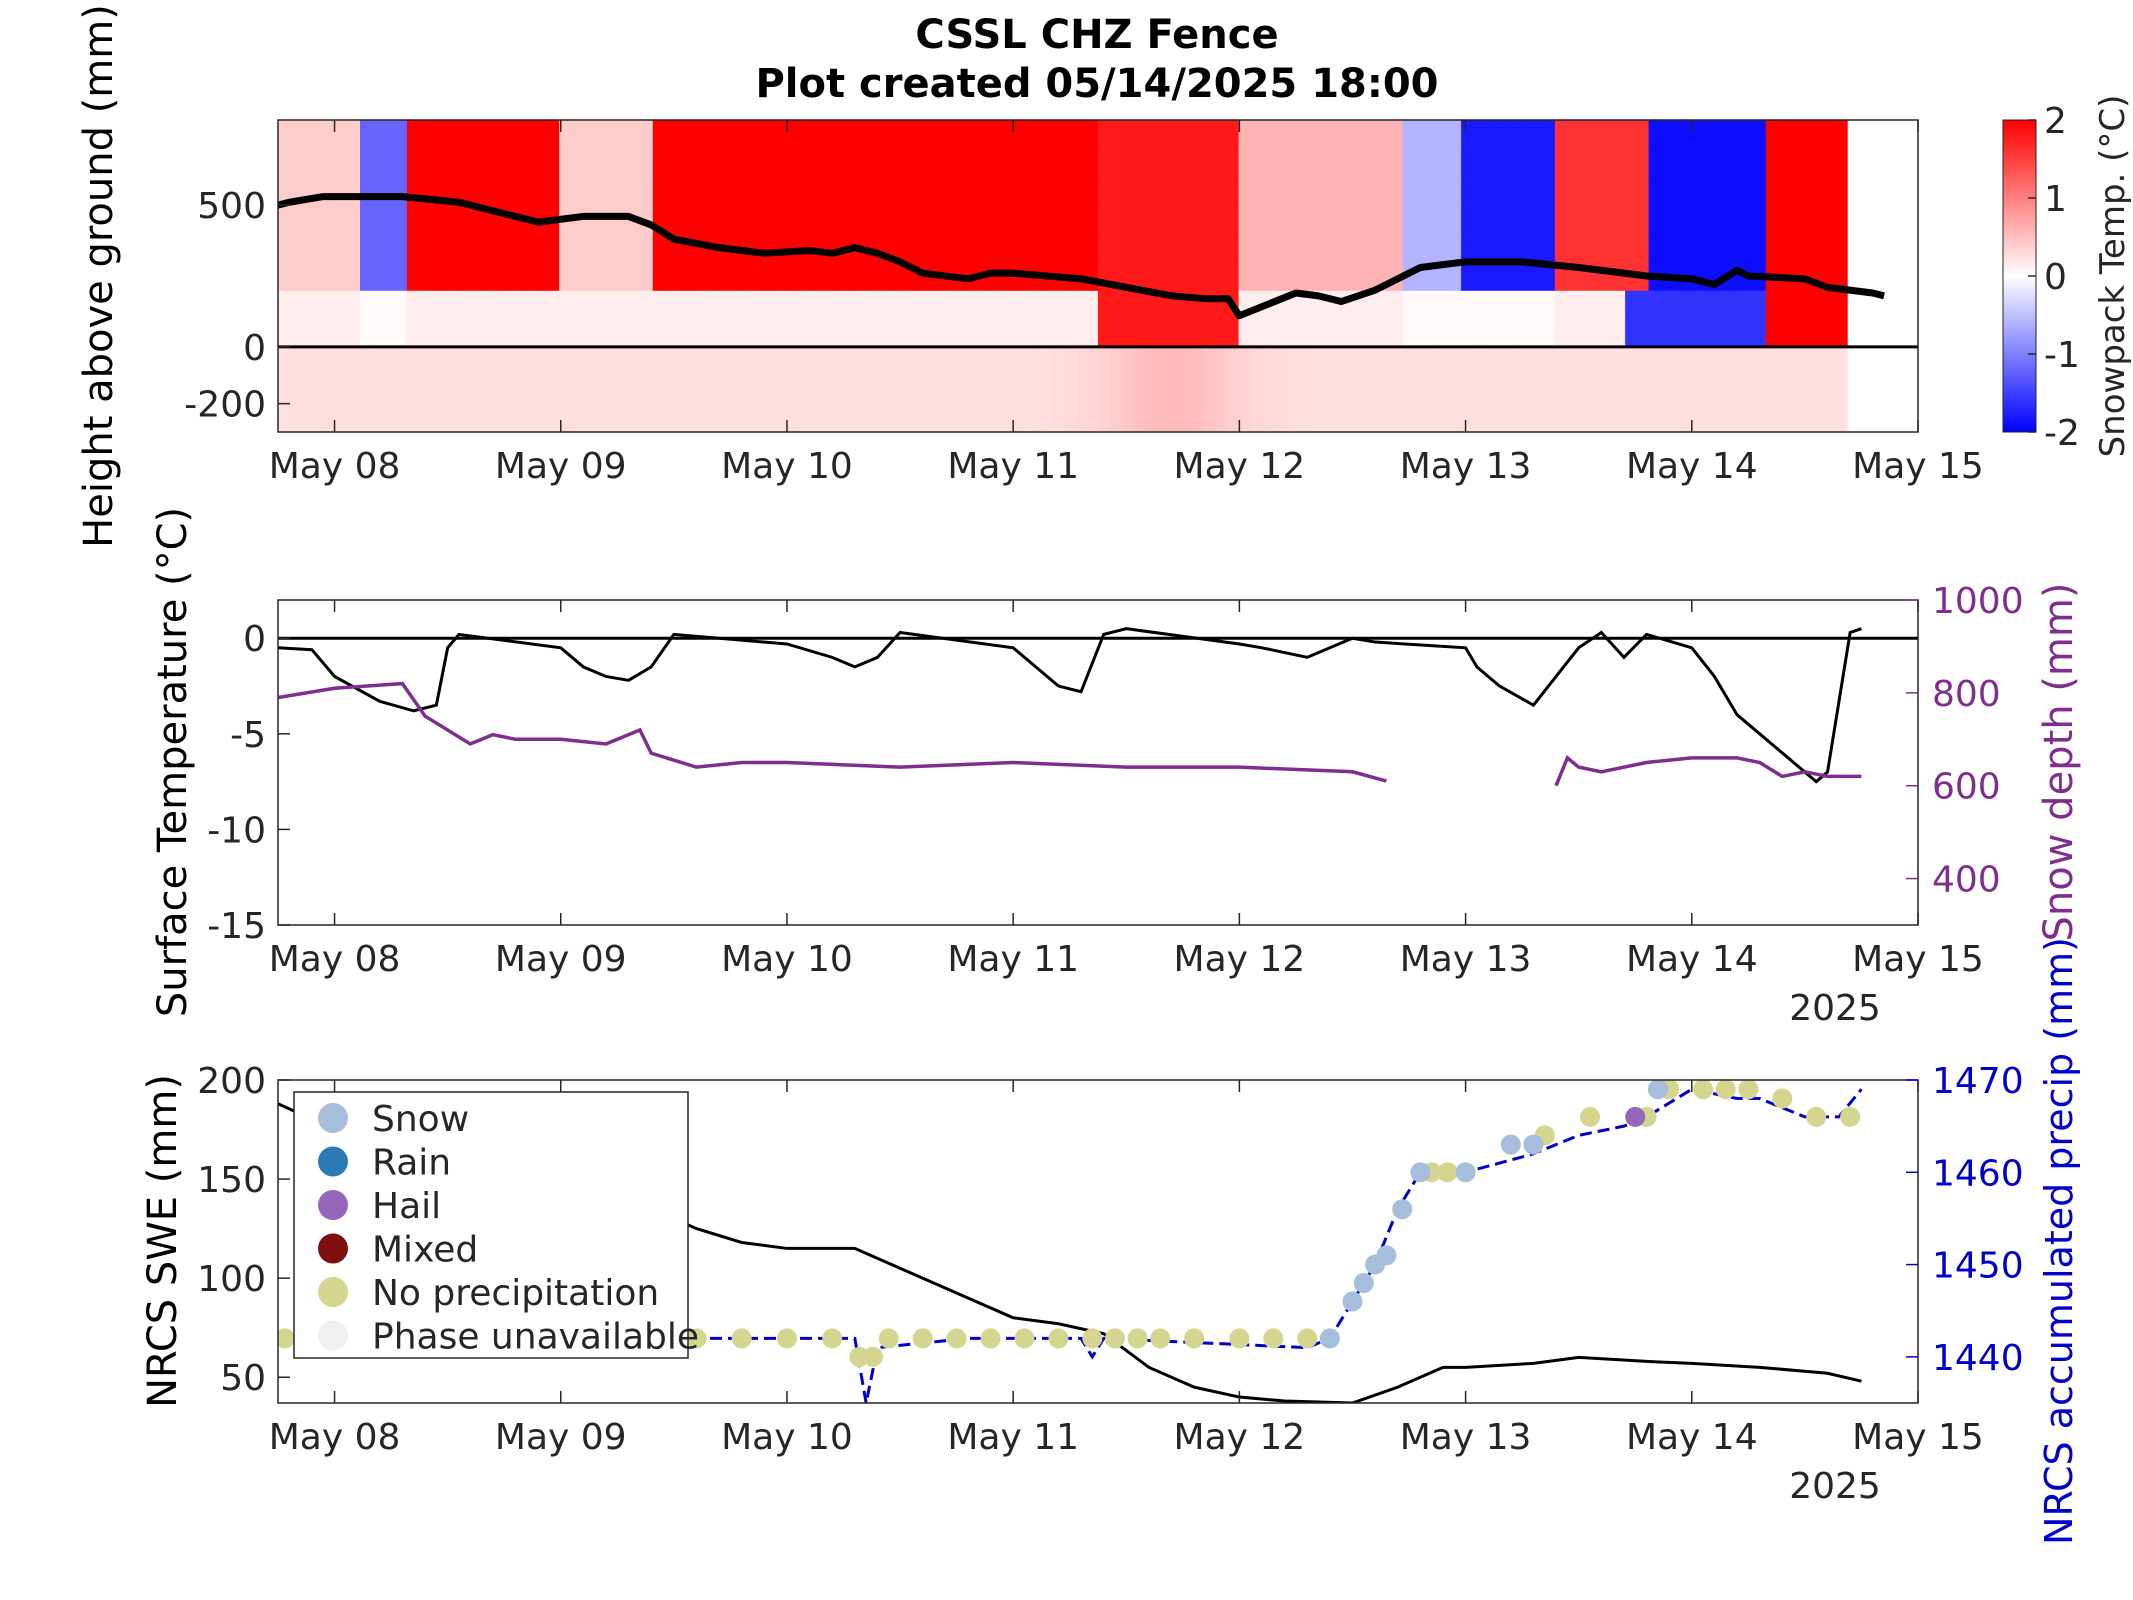  I want to click on phase-point, so click(1590, 1116).